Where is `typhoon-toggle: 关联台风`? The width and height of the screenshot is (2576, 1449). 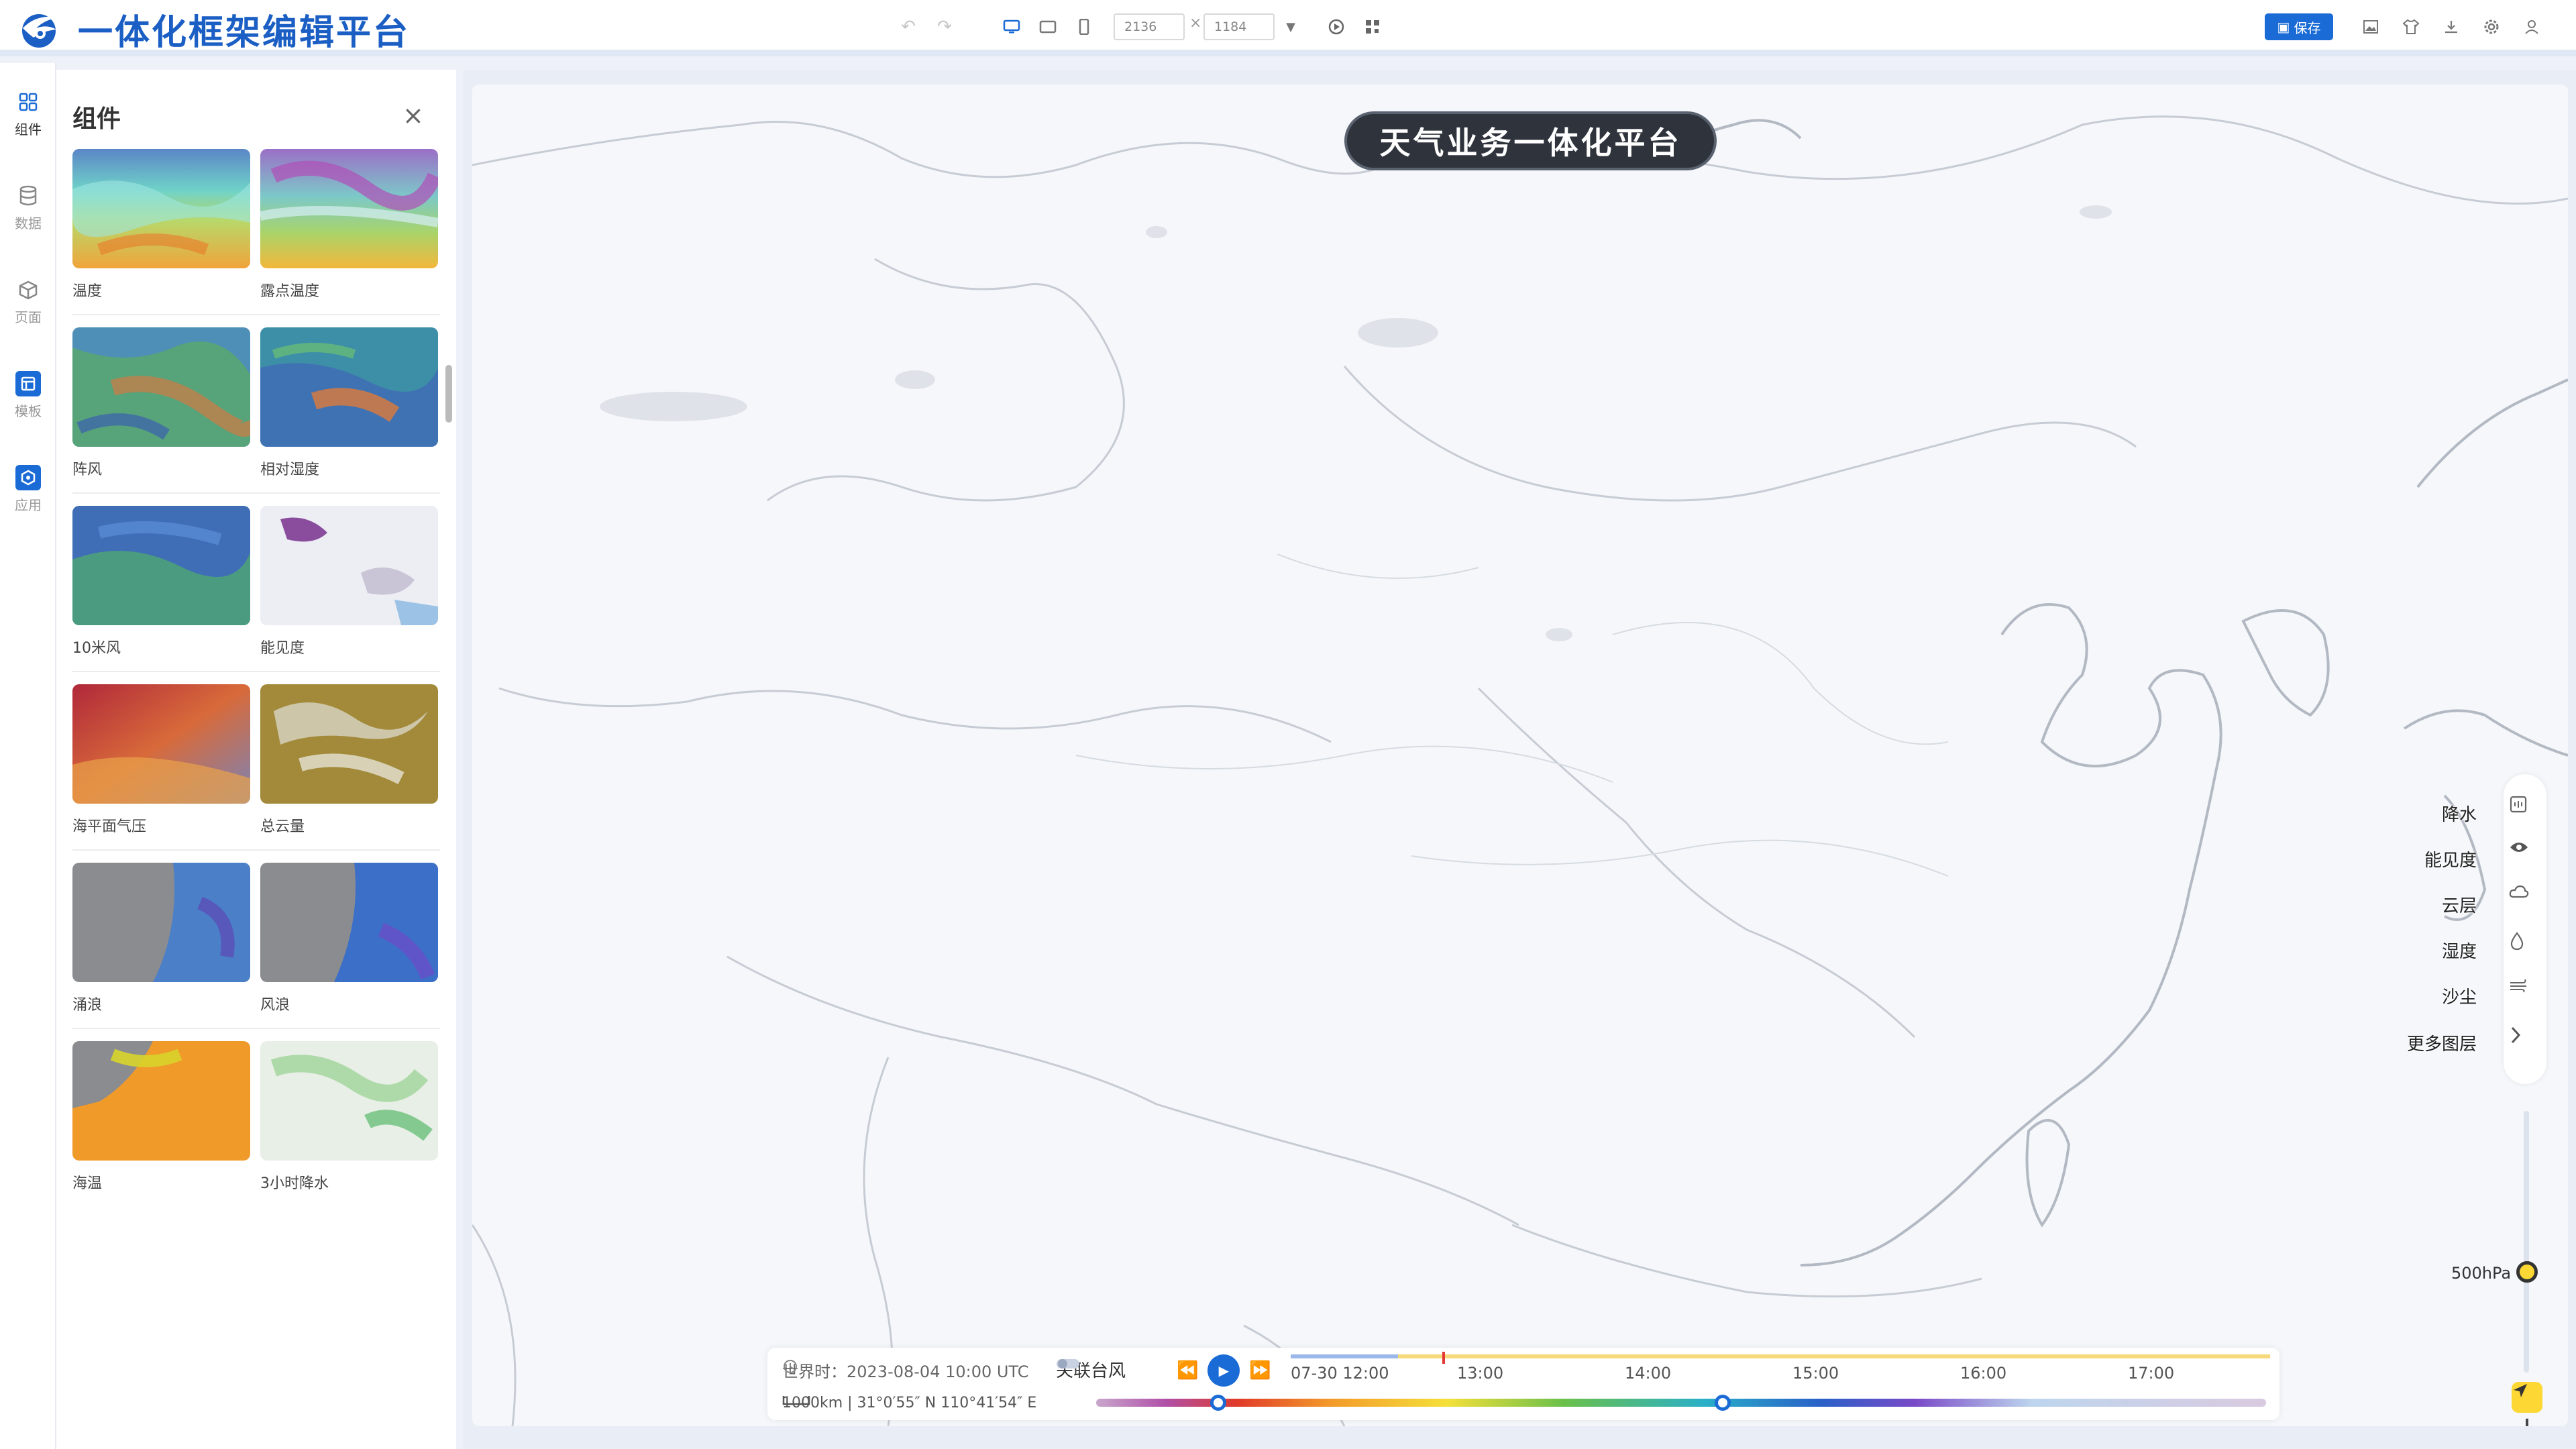 typhoon-toggle: 关联台风 is located at coordinates (1091, 1369).